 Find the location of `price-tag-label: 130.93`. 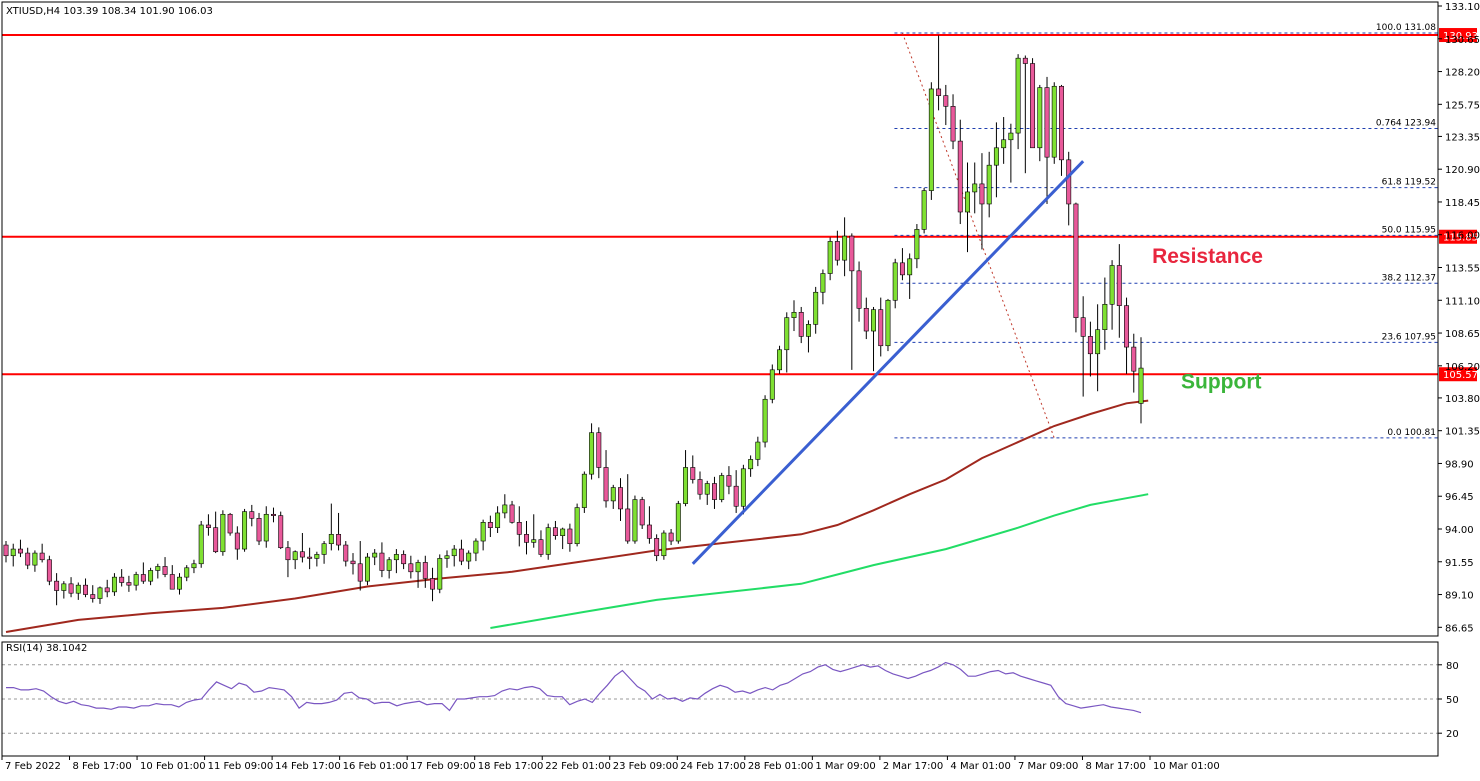

price-tag-label: 130.93 is located at coordinates (1460, 36).